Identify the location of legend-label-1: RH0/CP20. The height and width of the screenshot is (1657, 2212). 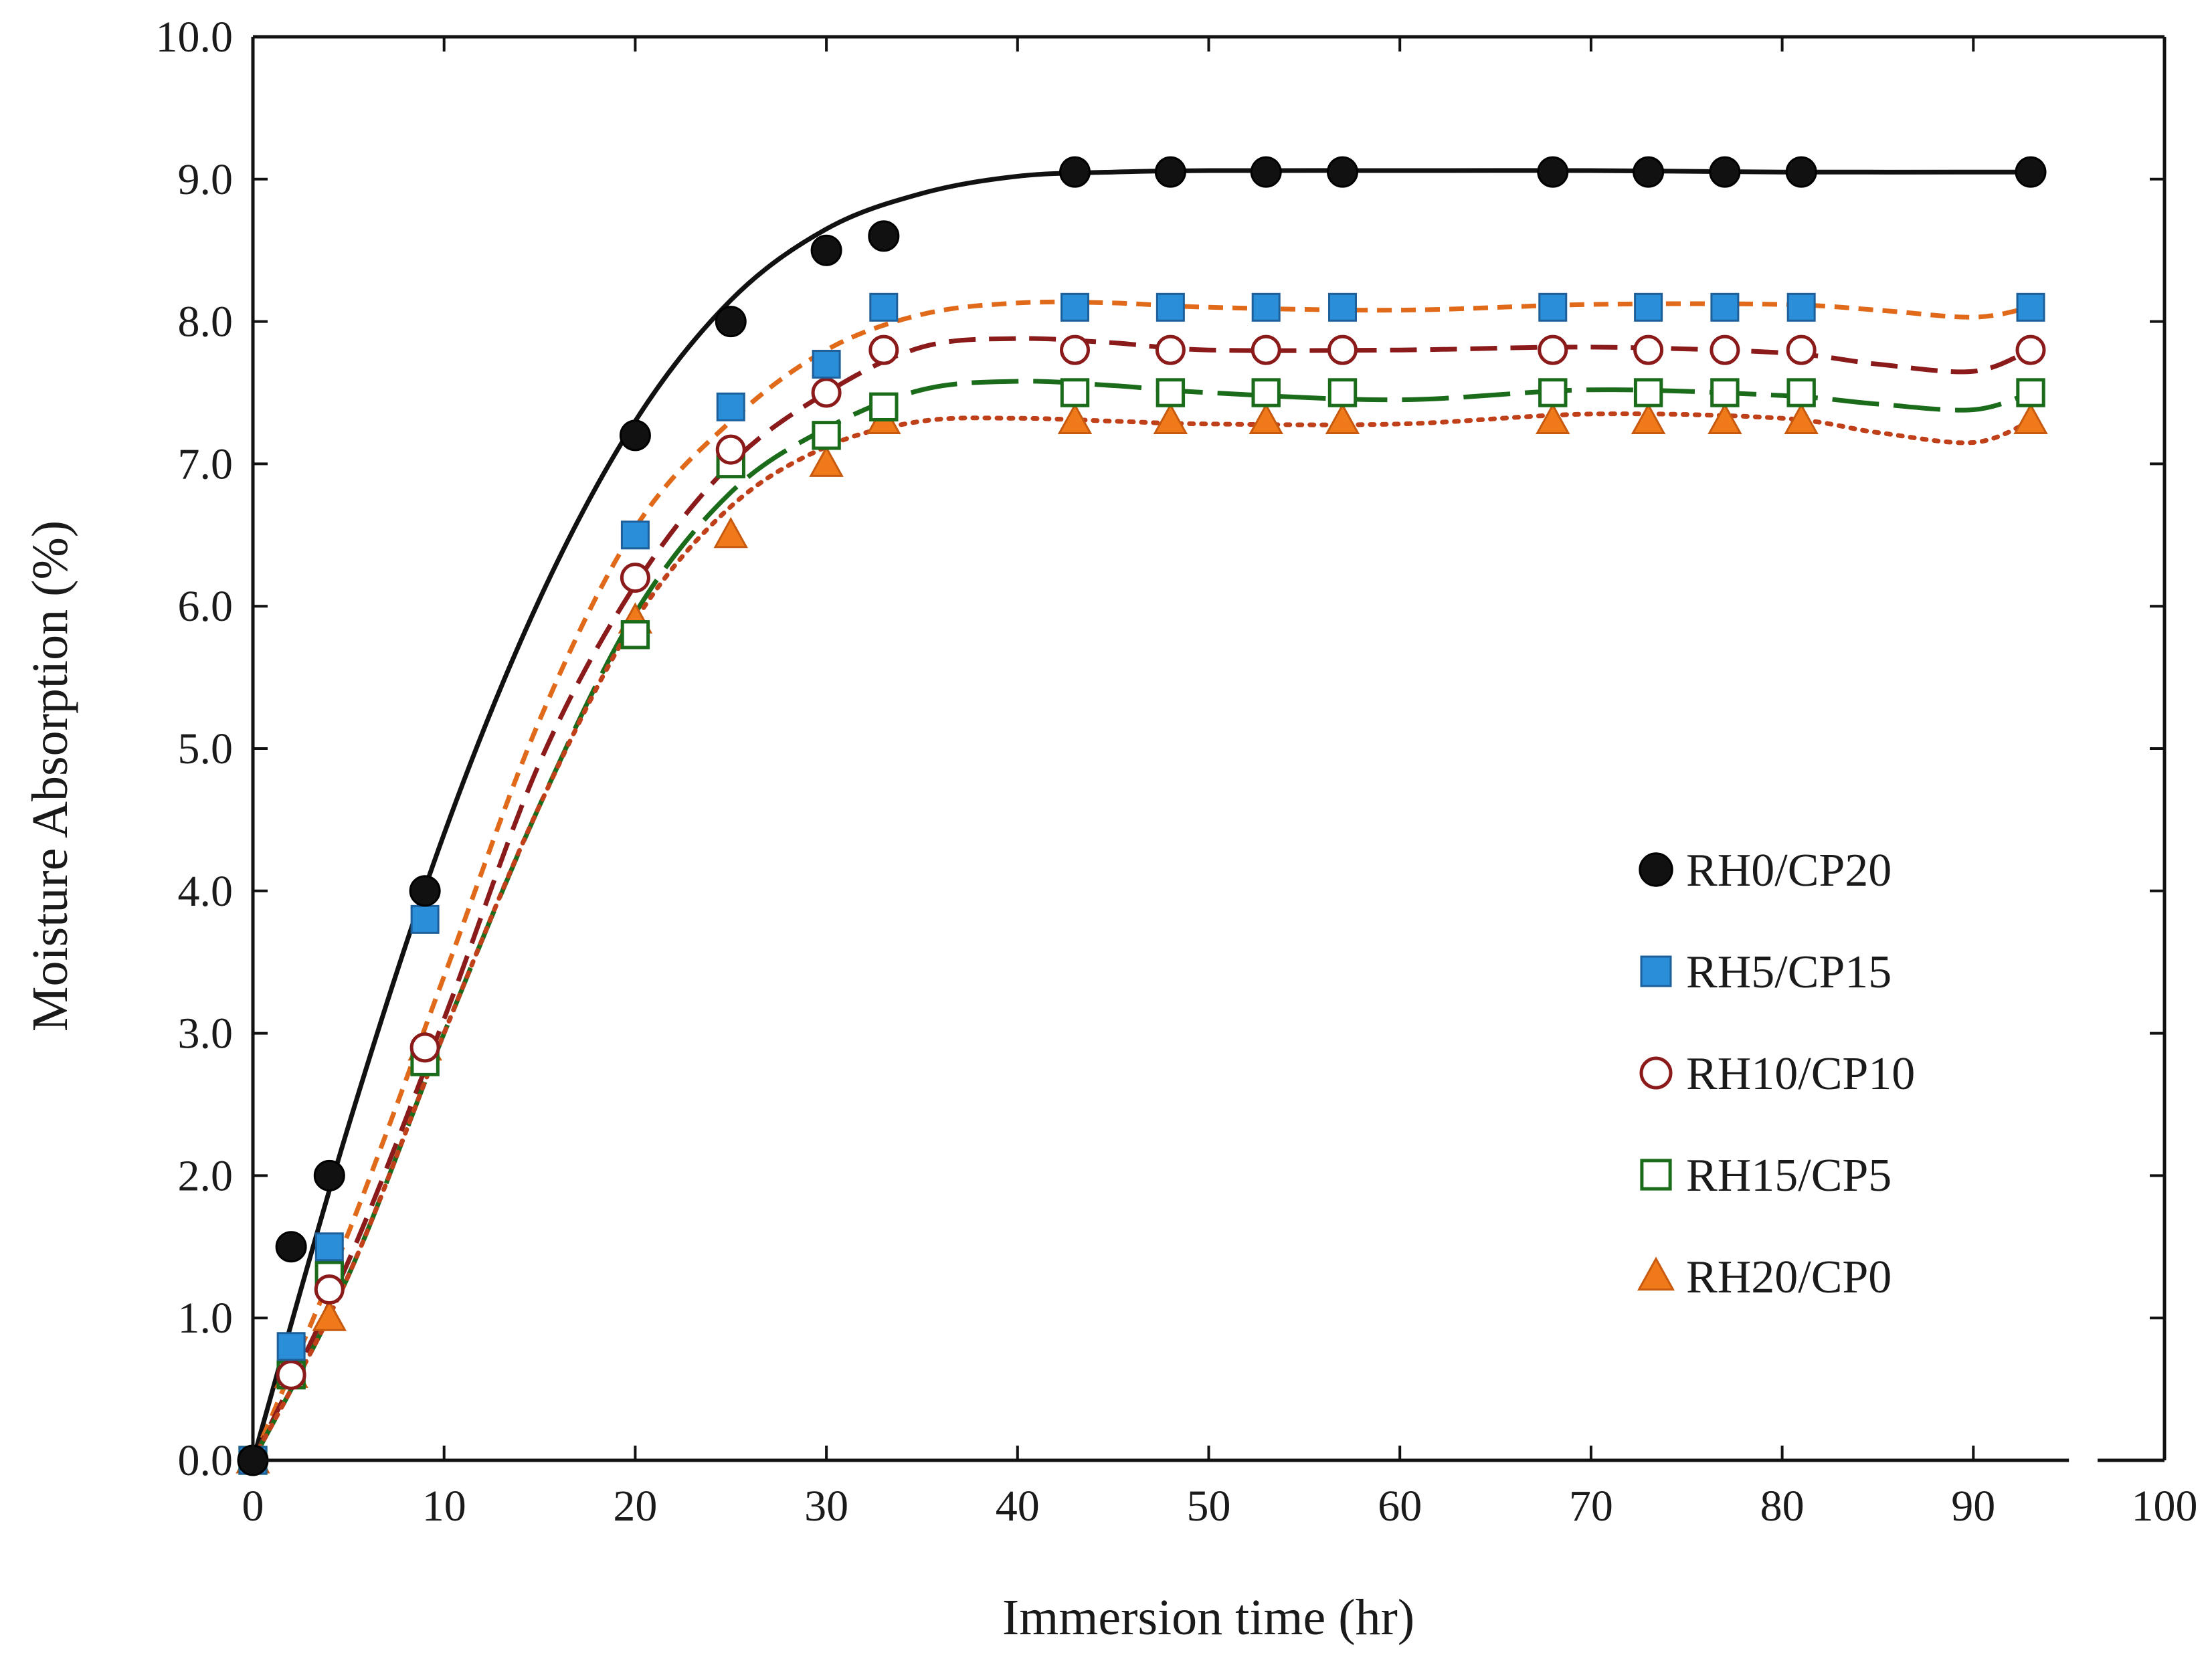
(1789, 870).